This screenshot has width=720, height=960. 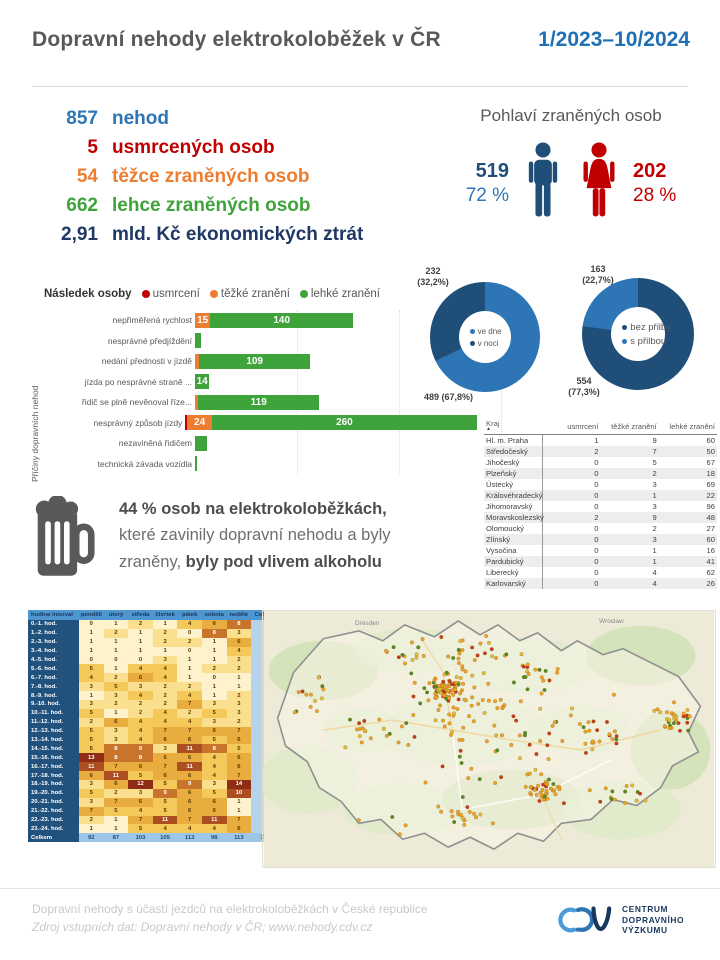 I want to click on region-value: 50, so click(x=710, y=451).